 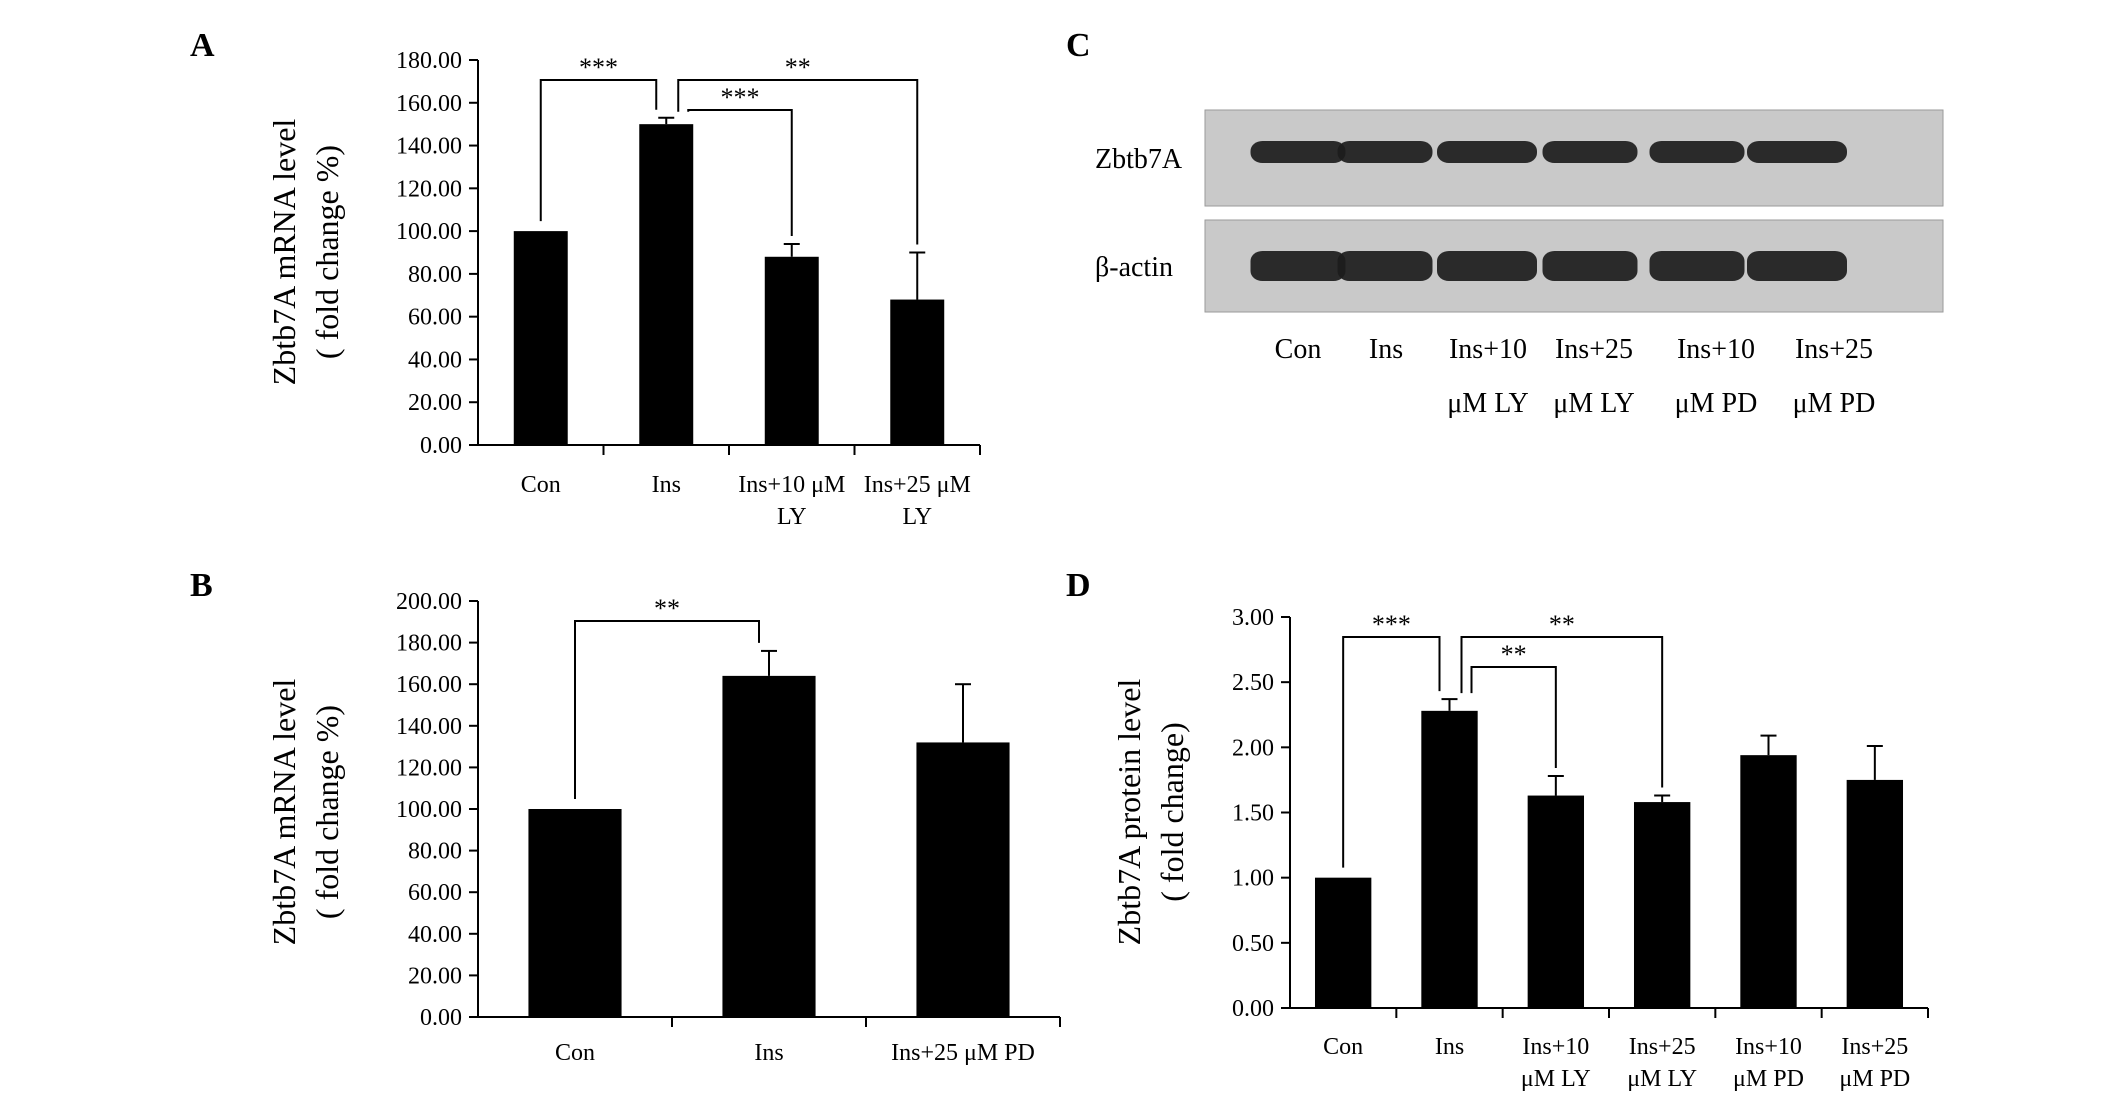 What do you see at coordinates (1253, 944) in the screenshot?
I see `y-tick-label: 0.50` at bounding box center [1253, 944].